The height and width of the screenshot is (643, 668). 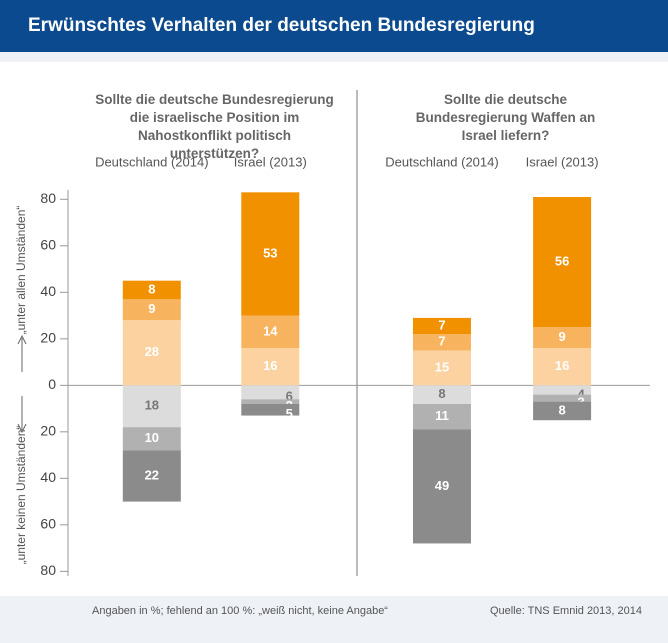 What do you see at coordinates (289, 413) in the screenshot?
I see `value-label: 5` at bounding box center [289, 413].